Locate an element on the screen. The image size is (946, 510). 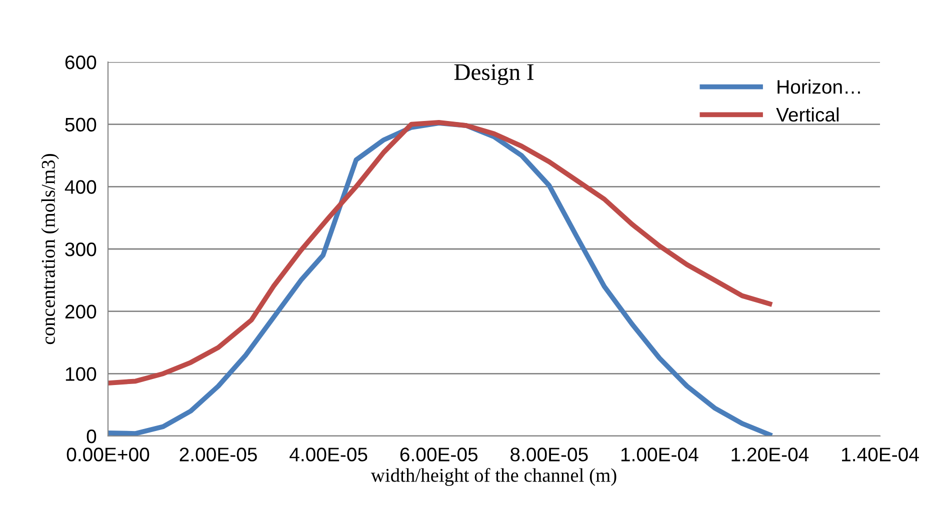
x-tick-label: 4.00E-05 is located at coordinates (329, 455).